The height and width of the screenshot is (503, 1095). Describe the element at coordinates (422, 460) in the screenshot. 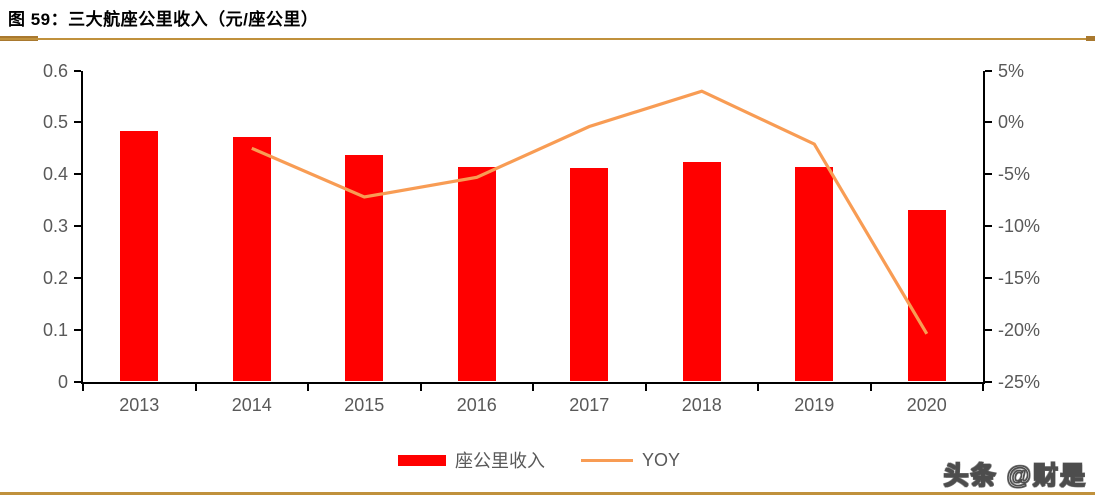

I see `bar-series-swatch` at that location.